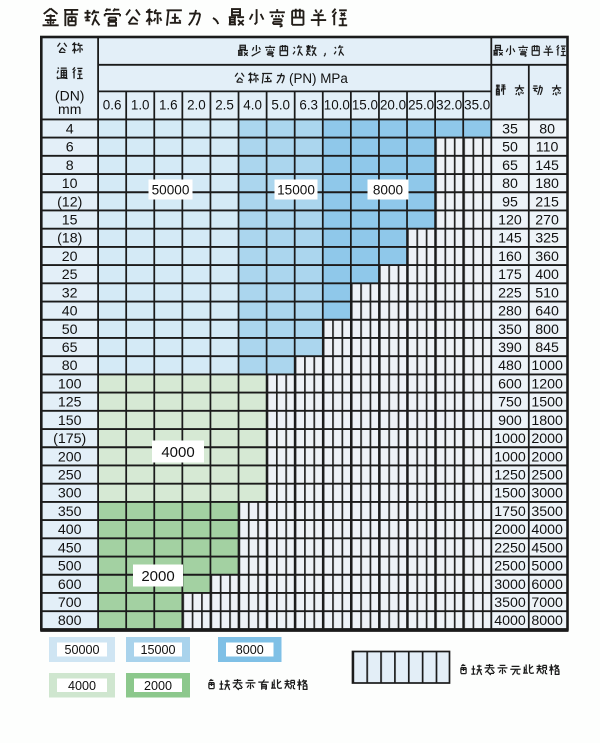 This screenshot has width=600, height=743. I want to click on svg-text: 160, so click(510, 257).